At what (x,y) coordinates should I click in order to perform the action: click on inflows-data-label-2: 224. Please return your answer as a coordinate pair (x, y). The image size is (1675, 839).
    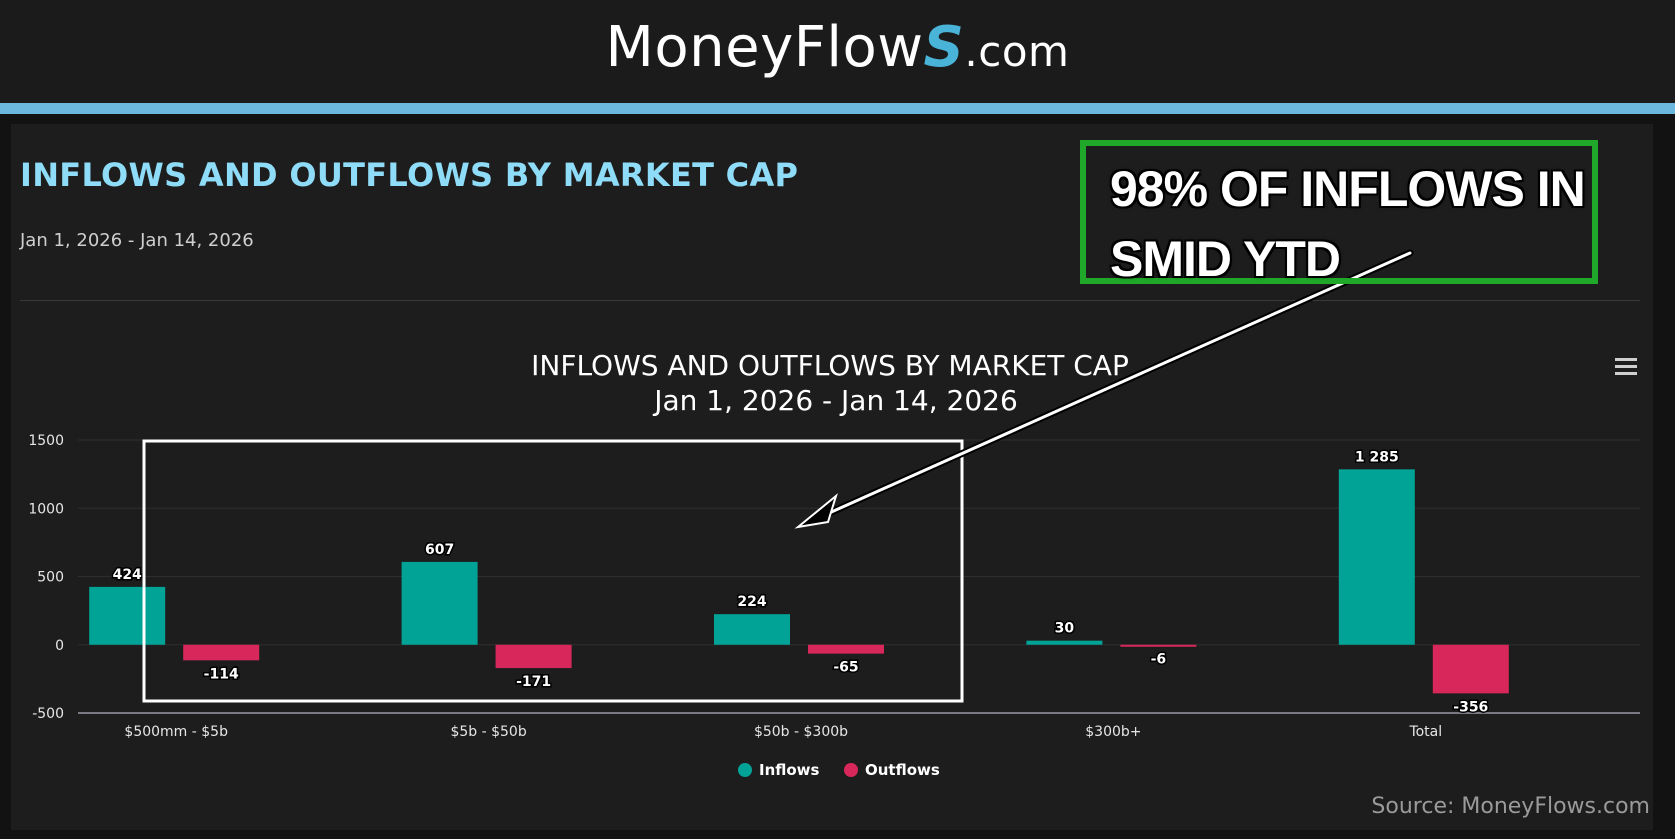
    Looking at the image, I should click on (751, 602).